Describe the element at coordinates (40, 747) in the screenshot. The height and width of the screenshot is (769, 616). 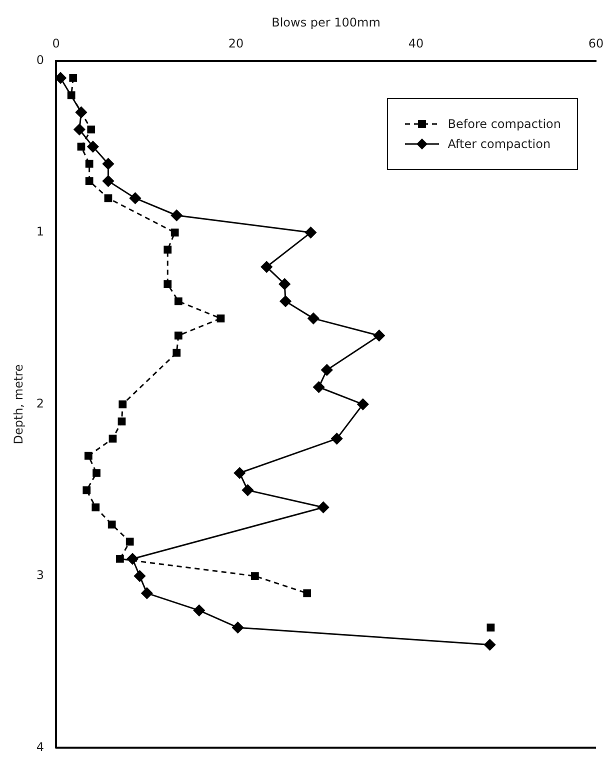
I see `y-tick-label: 4` at that location.